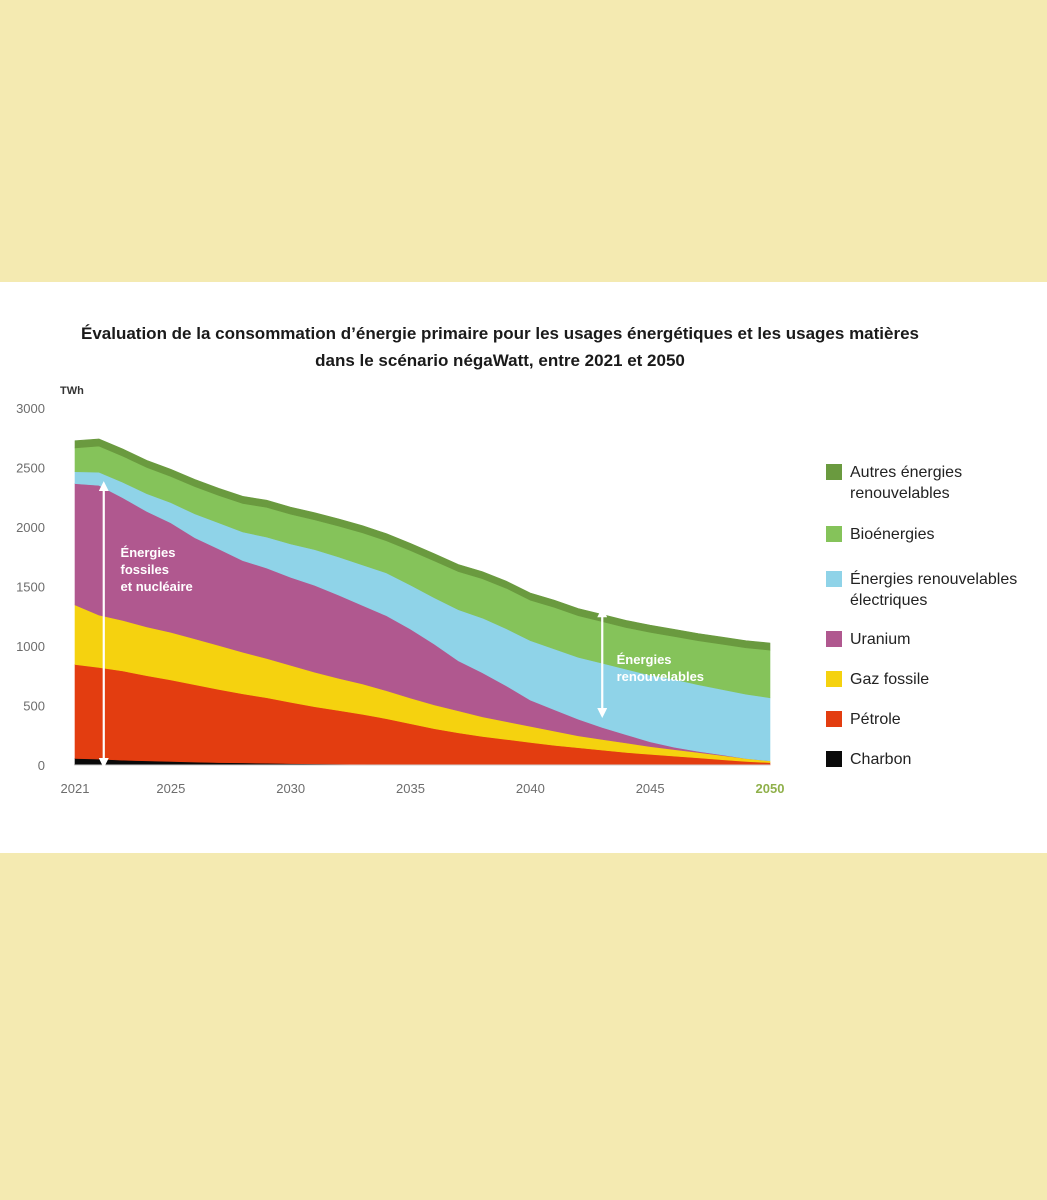 The image size is (1047, 1200). Describe the element at coordinates (906, 483) in the screenshot. I see `legend-label: Autres énergies renouvelables` at that location.